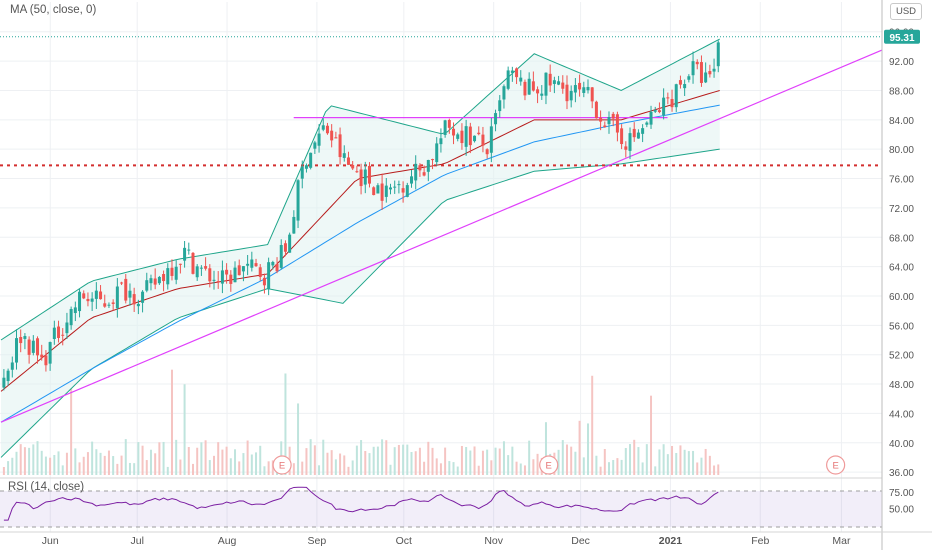 The image size is (932, 555). What do you see at coordinates (493, 541) in the screenshot?
I see `x-tick-label: Nov` at bounding box center [493, 541].